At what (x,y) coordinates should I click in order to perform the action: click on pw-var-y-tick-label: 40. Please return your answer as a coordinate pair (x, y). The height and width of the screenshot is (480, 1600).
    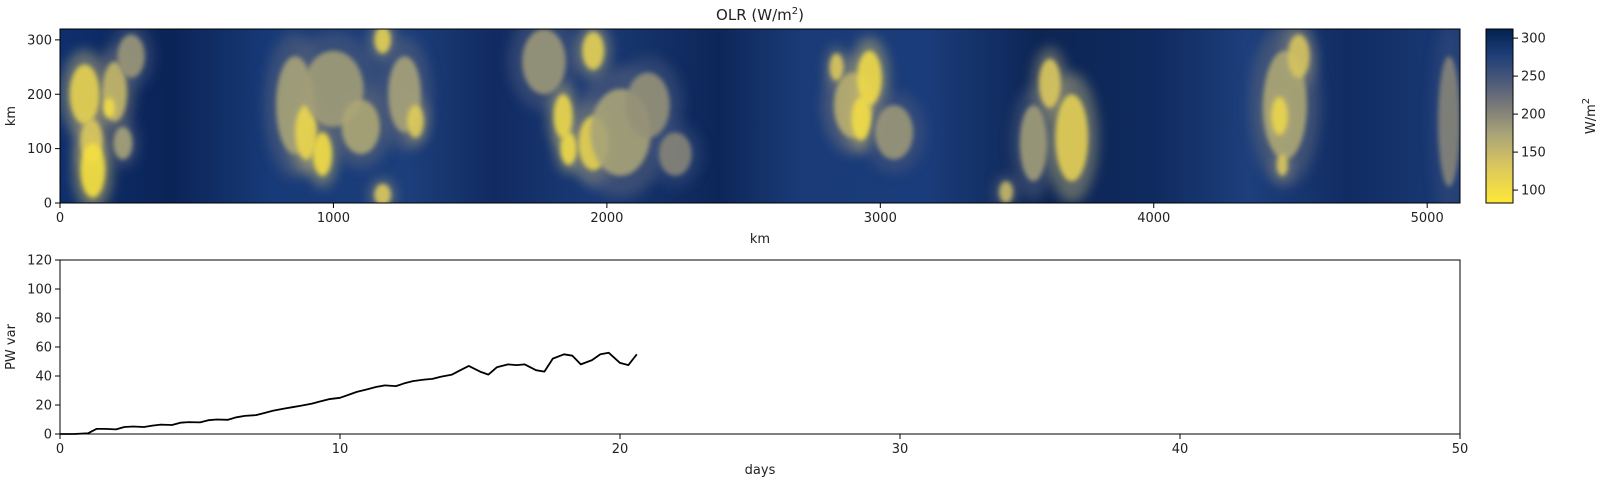
    Looking at the image, I should click on (43, 377).